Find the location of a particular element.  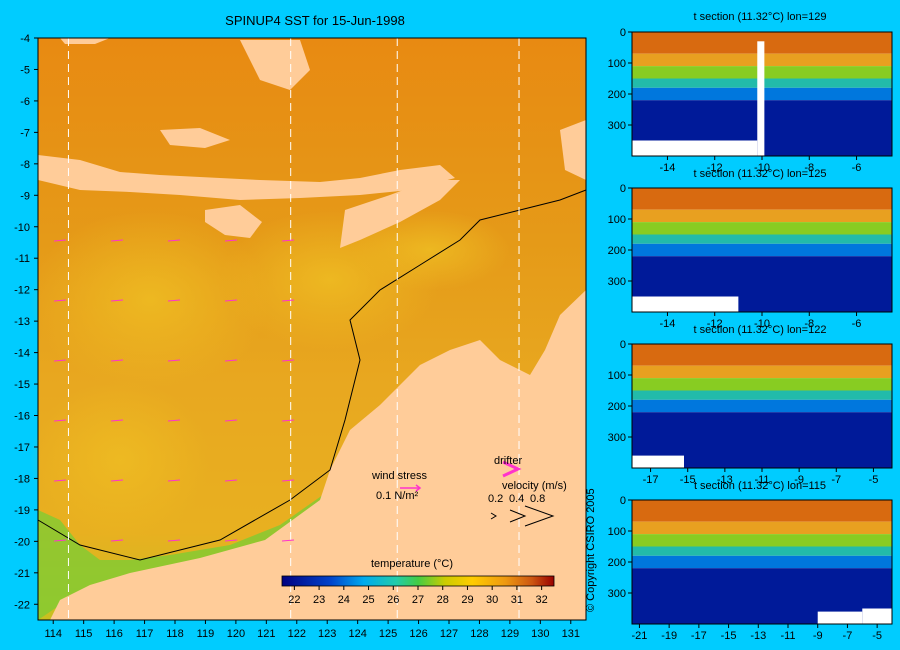

map-y-tick-label: -5 is located at coordinates (25, 70).